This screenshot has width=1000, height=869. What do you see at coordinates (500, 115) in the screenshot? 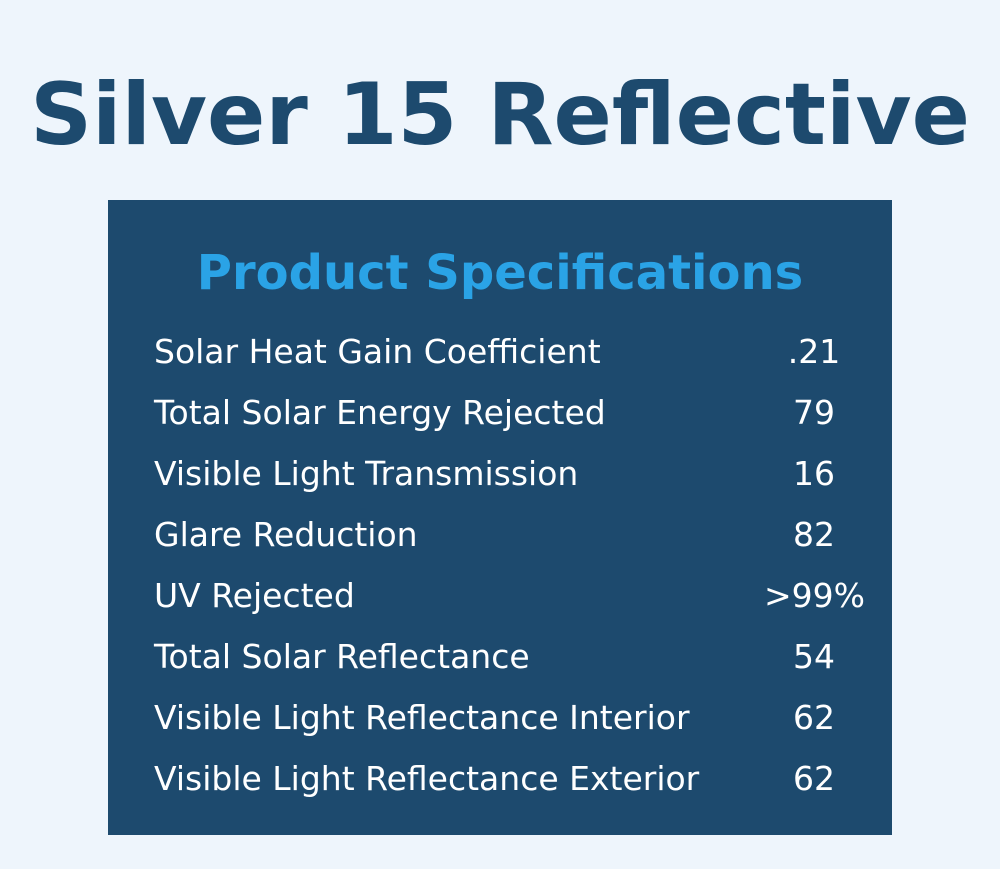
I see `page-title: Silver 15 Reflective` at bounding box center [500, 115].